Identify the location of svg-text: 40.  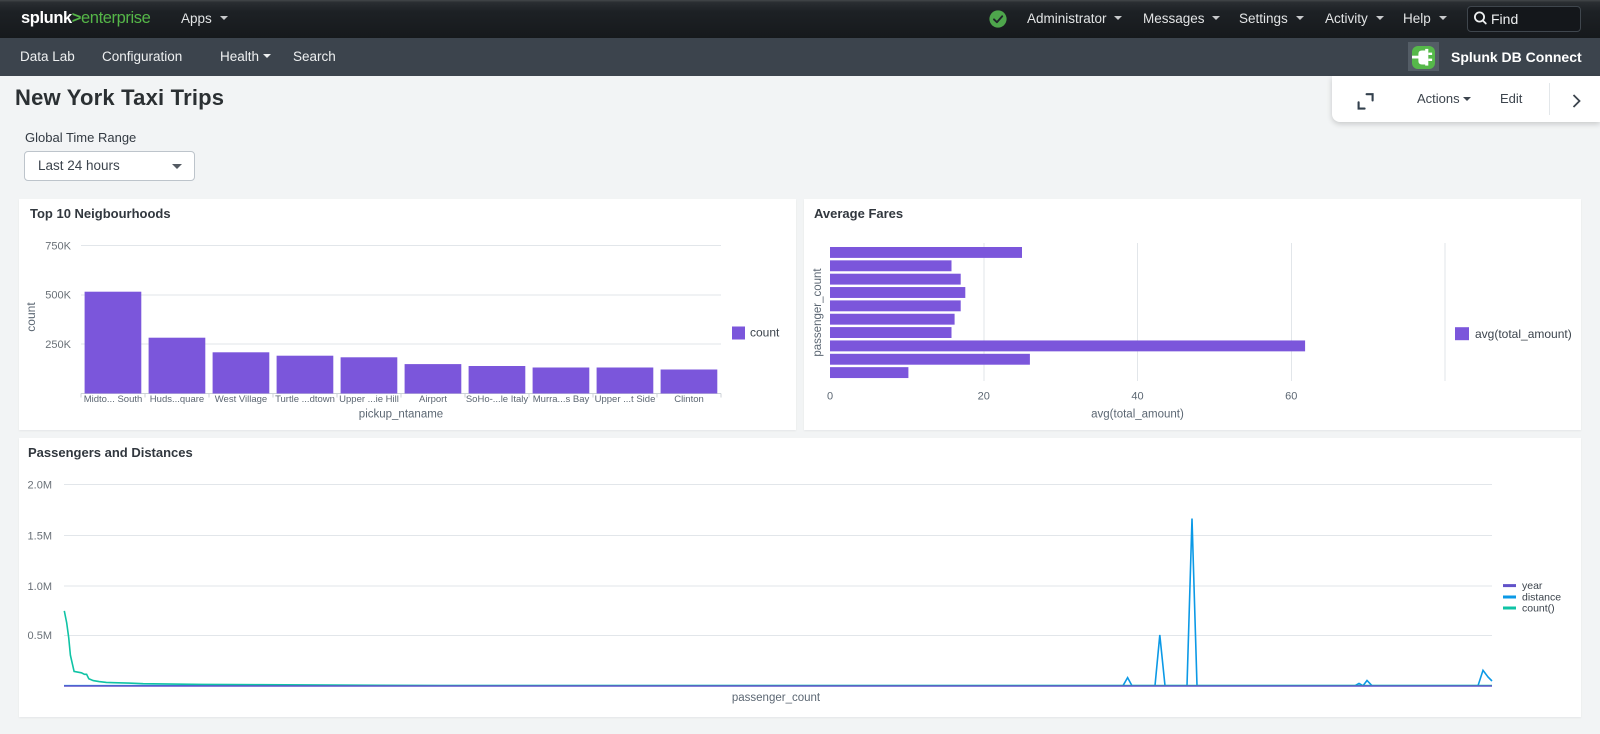
(1137, 397).